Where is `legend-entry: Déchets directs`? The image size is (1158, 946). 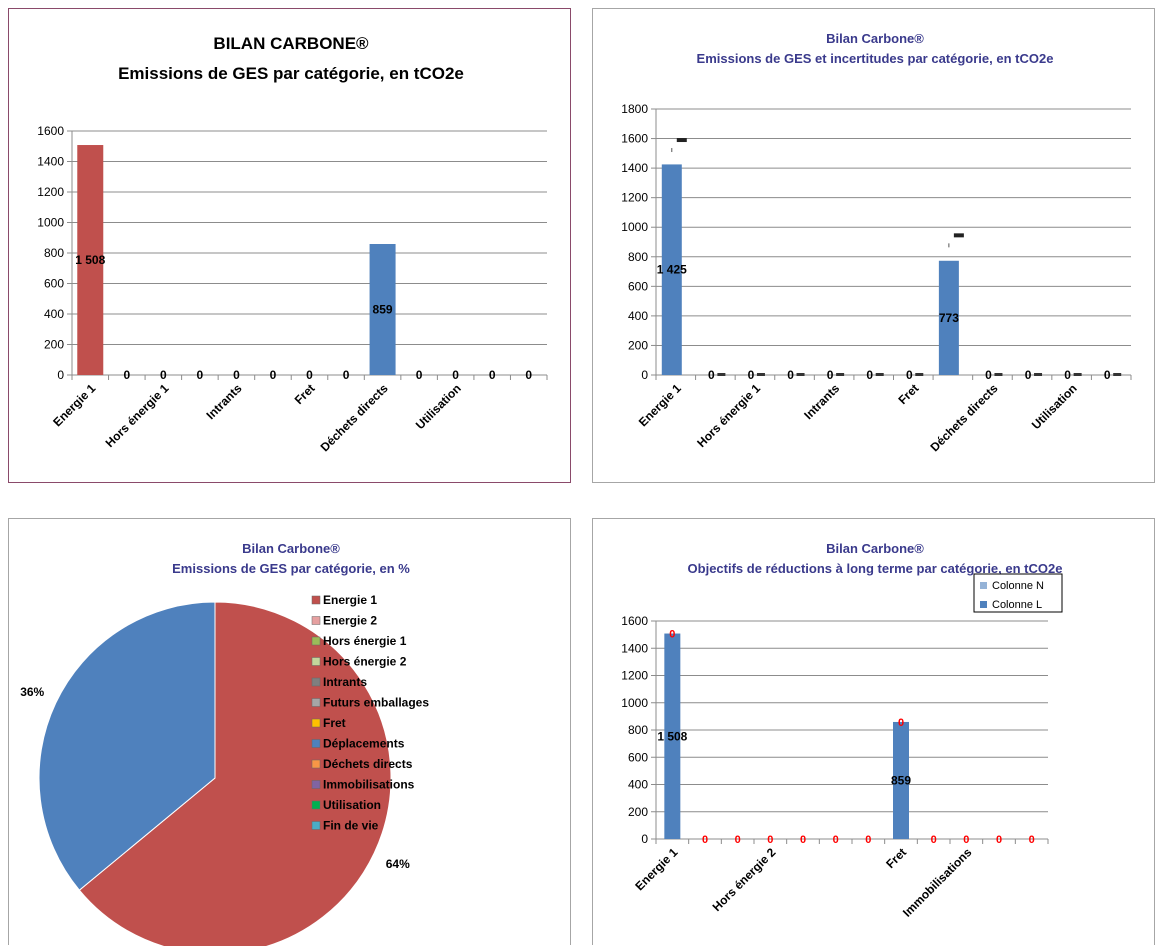 legend-entry: Déchets directs is located at coordinates (368, 764).